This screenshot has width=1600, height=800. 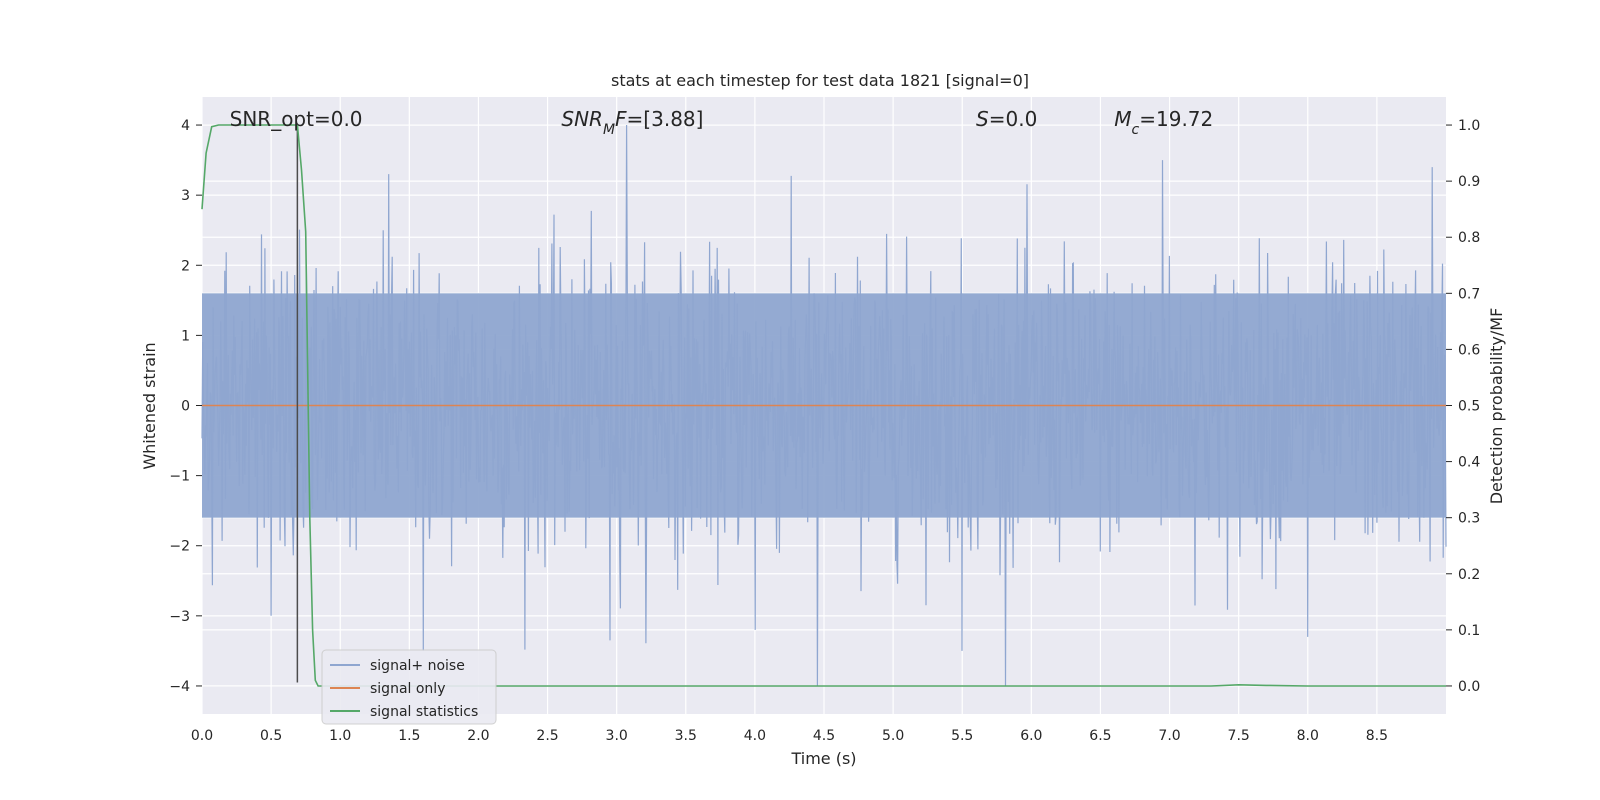 What do you see at coordinates (185, 126) in the screenshot?
I see `y-tick-label-left: 4` at bounding box center [185, 126].